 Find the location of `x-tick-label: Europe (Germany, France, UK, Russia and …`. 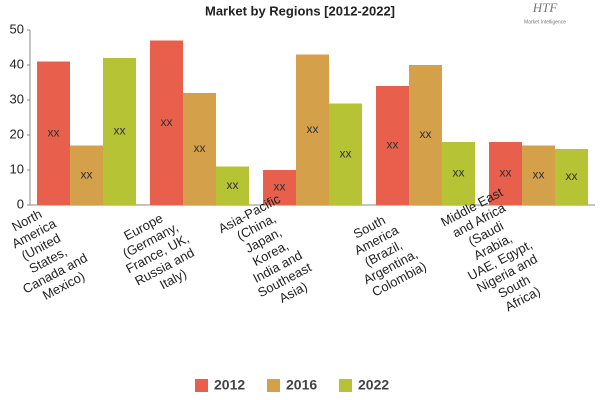

x-tick-label: Europe (Germany, France, UK, Russia and … is located at coordinates (159, 253).